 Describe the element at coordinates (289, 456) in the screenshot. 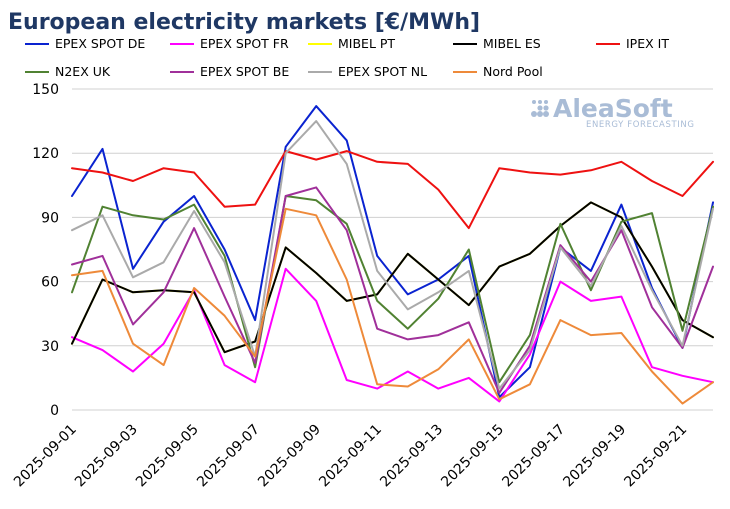

I see `x-tick-label: 2025-09-09` at that location.